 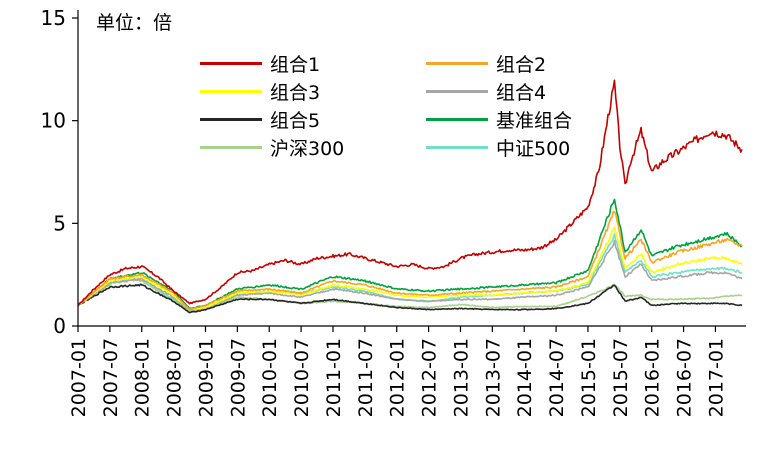 I want to click on x-tick-label: 2012-07, so click(x=430, y=377).